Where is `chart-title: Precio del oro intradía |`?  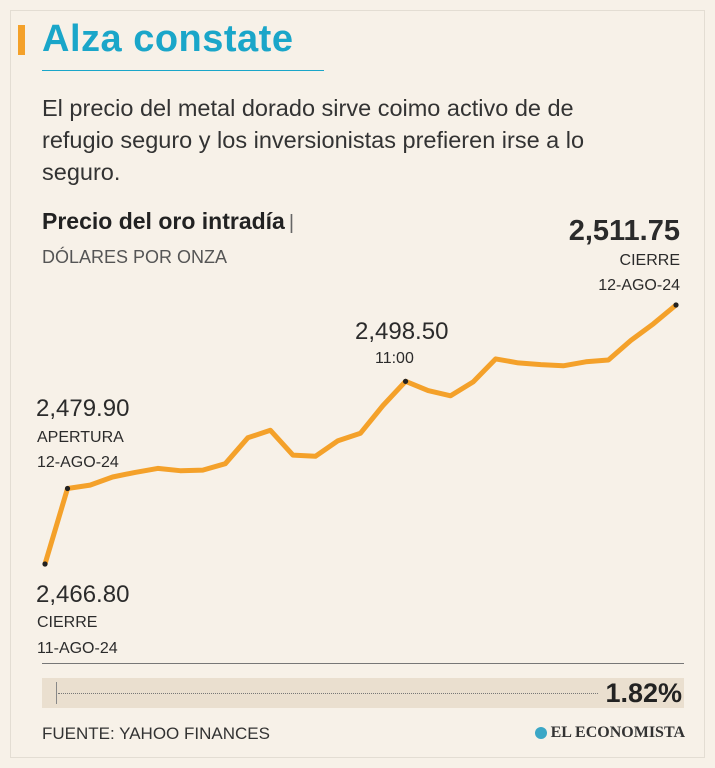 chart-title: Precio del oro intradía | is located at coordinates (168, 221).